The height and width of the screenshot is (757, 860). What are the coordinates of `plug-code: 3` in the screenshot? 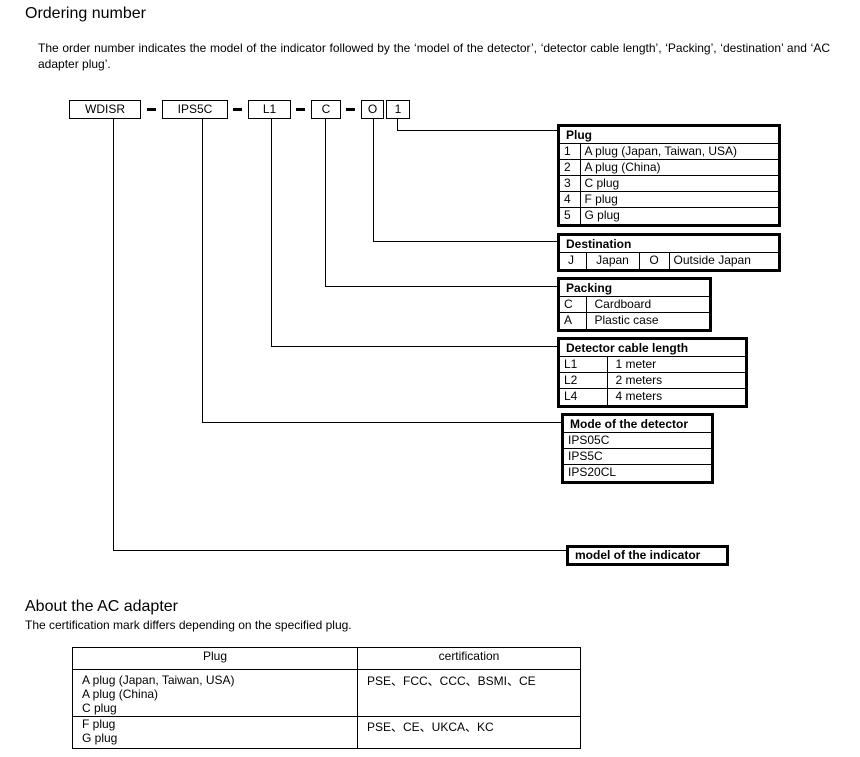 It's located at (570, 183).